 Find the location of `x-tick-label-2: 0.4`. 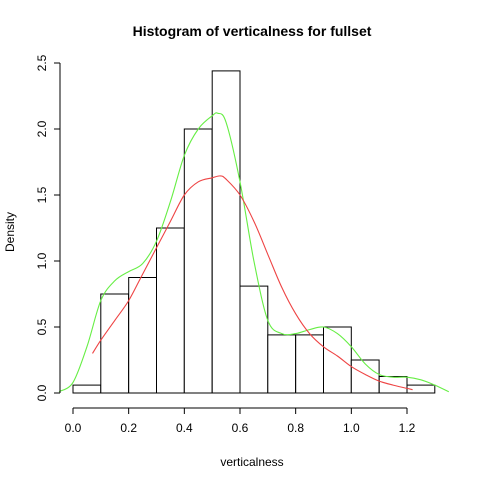

x-tick-label-2: 0.4 is located at coordinates (184, 428).